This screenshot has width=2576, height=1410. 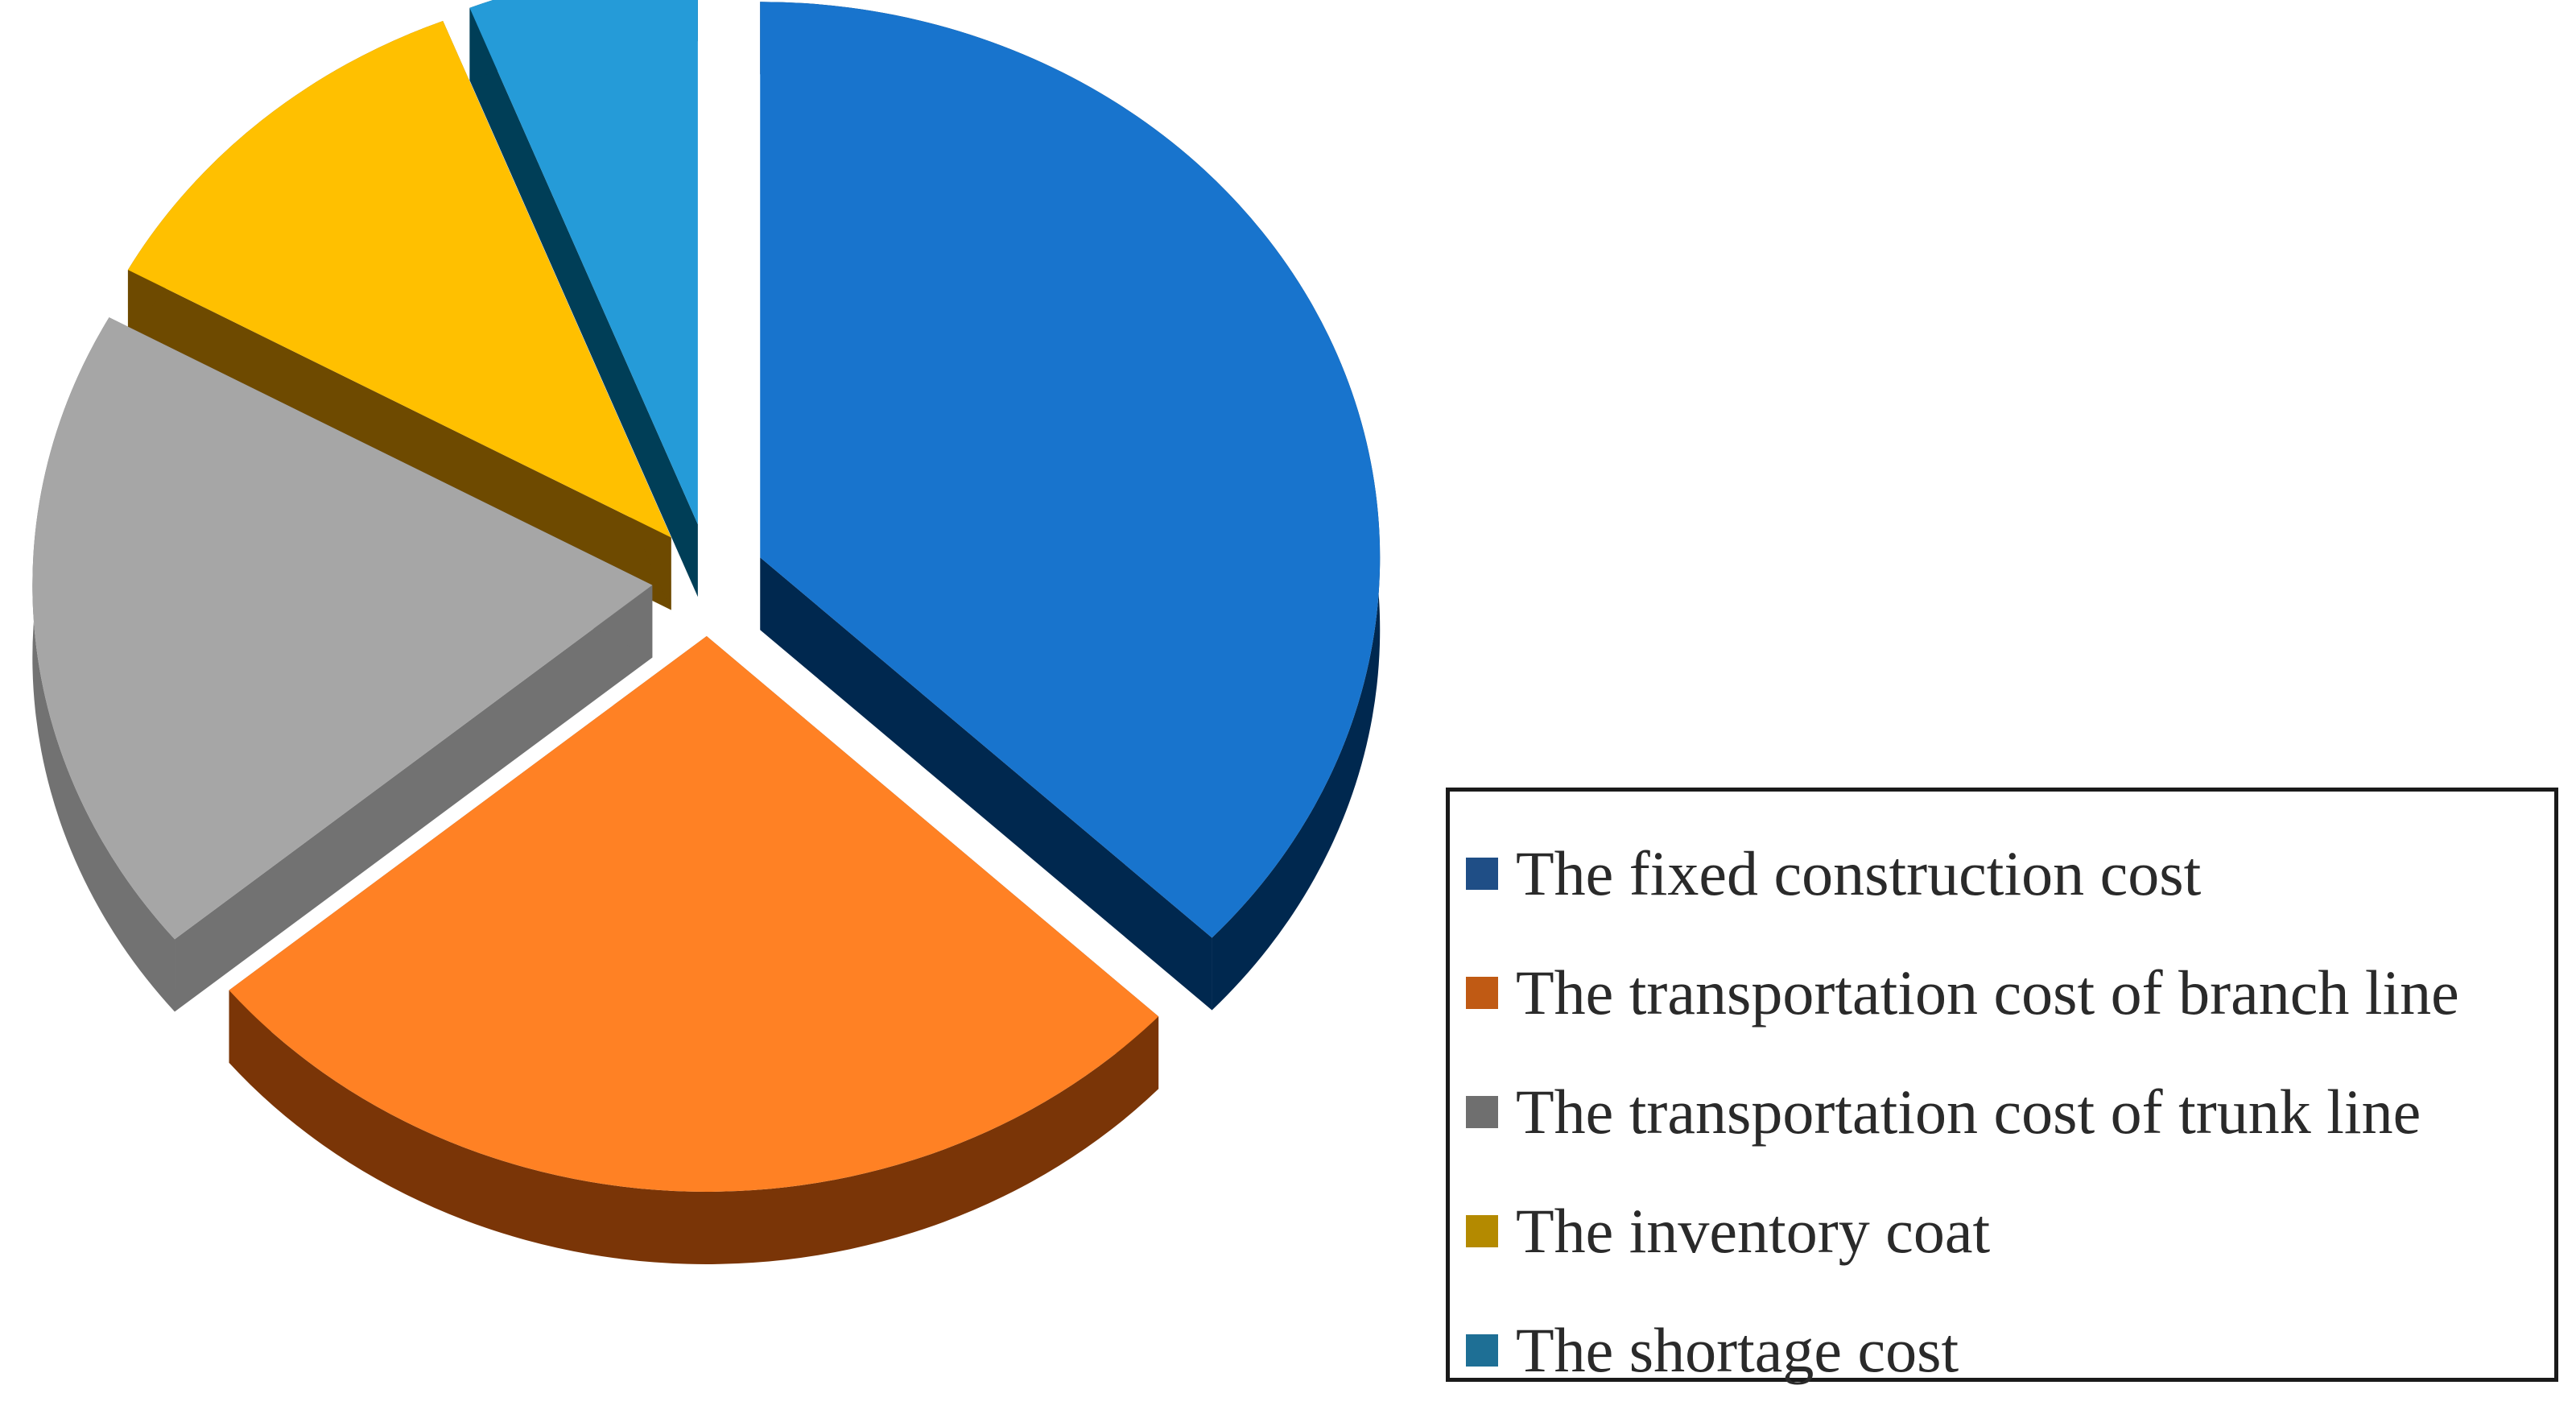 I want to click on legend-item-shortage: The shortage cost, so click(x=2010, y=1351).